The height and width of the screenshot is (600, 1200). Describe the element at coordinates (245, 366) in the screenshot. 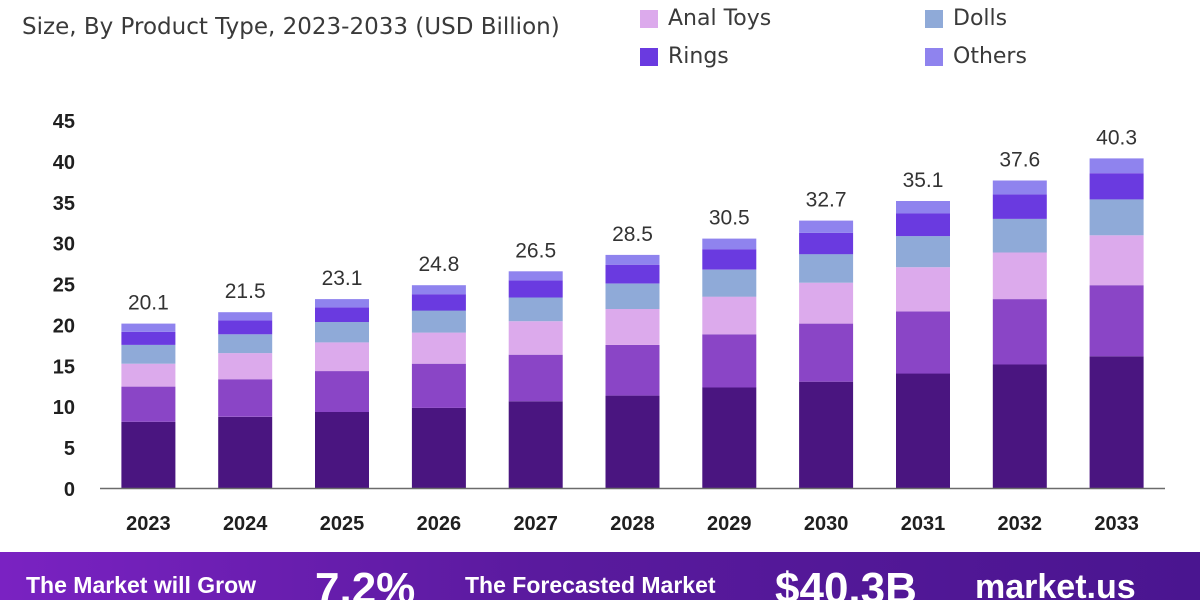

I see `bar-segment-2024-anal-toys` at that location.